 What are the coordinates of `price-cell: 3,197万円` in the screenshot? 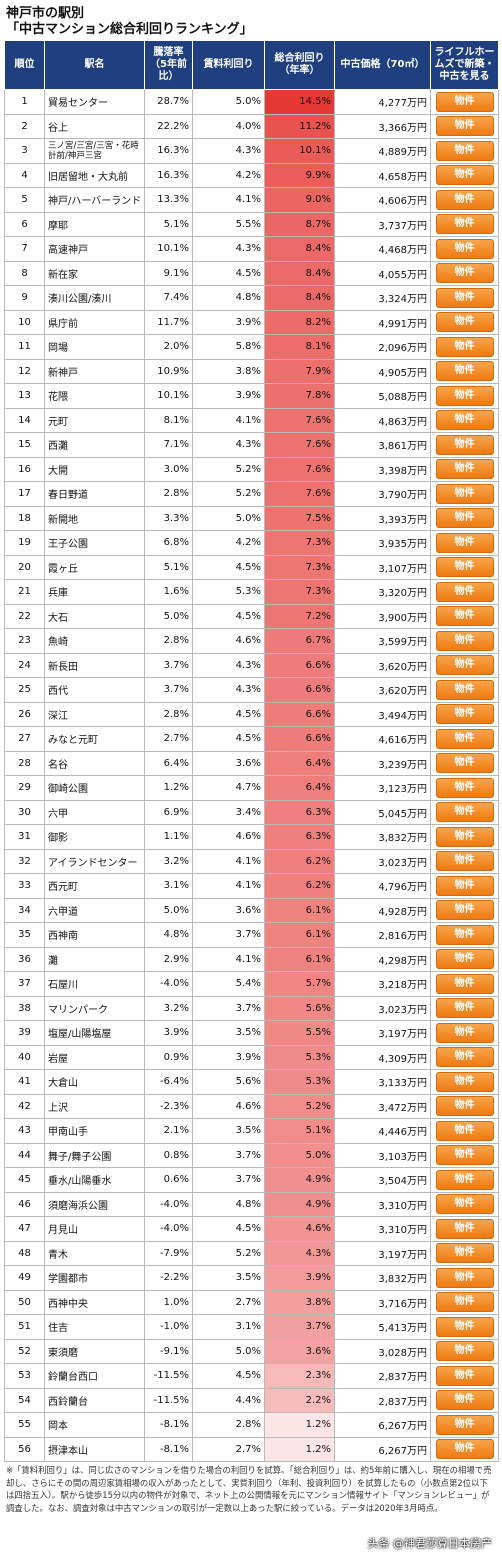 It's located at (382, 1033).